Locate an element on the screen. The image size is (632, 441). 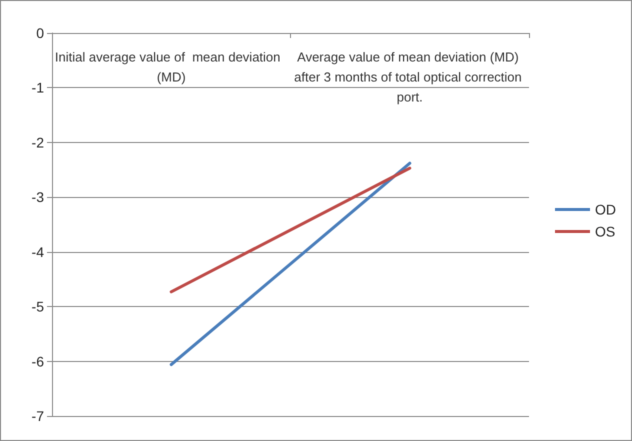
x-tick-label: Initial average value of mean deviation (MD) is located at coordinates (171, 67).